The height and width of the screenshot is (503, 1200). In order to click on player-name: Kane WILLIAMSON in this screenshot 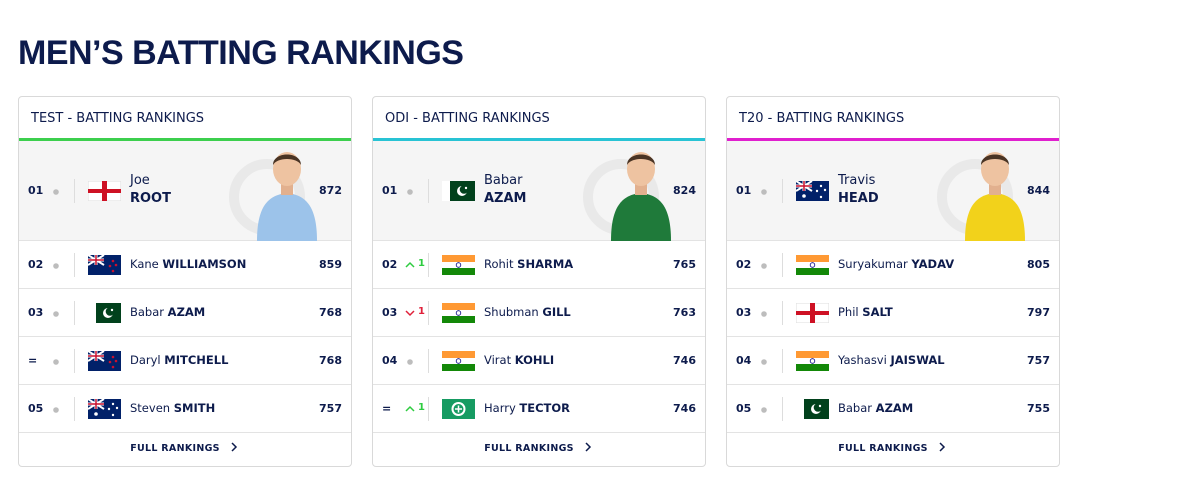, I will do `click(188, 264)`.